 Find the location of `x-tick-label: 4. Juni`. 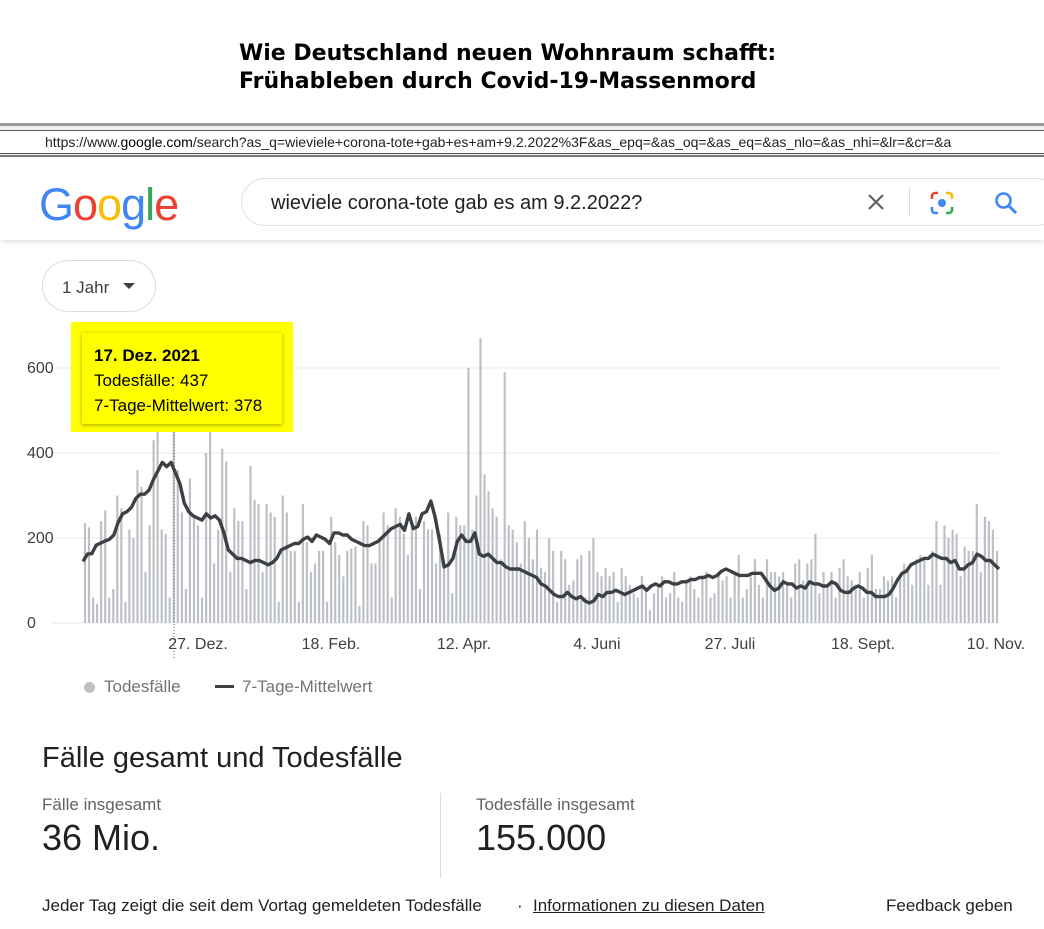

x-tick-label: 4. Juni is located at coordinates (596, 644).